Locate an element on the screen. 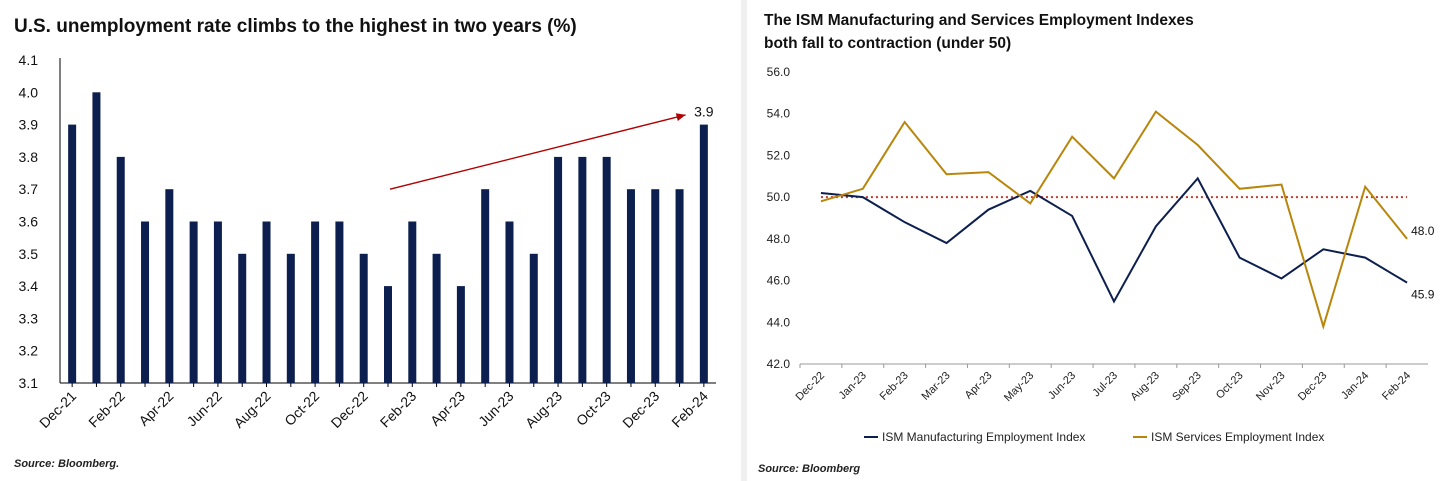  y-tick-label: 3.4 is located at coordinates (29, 286).